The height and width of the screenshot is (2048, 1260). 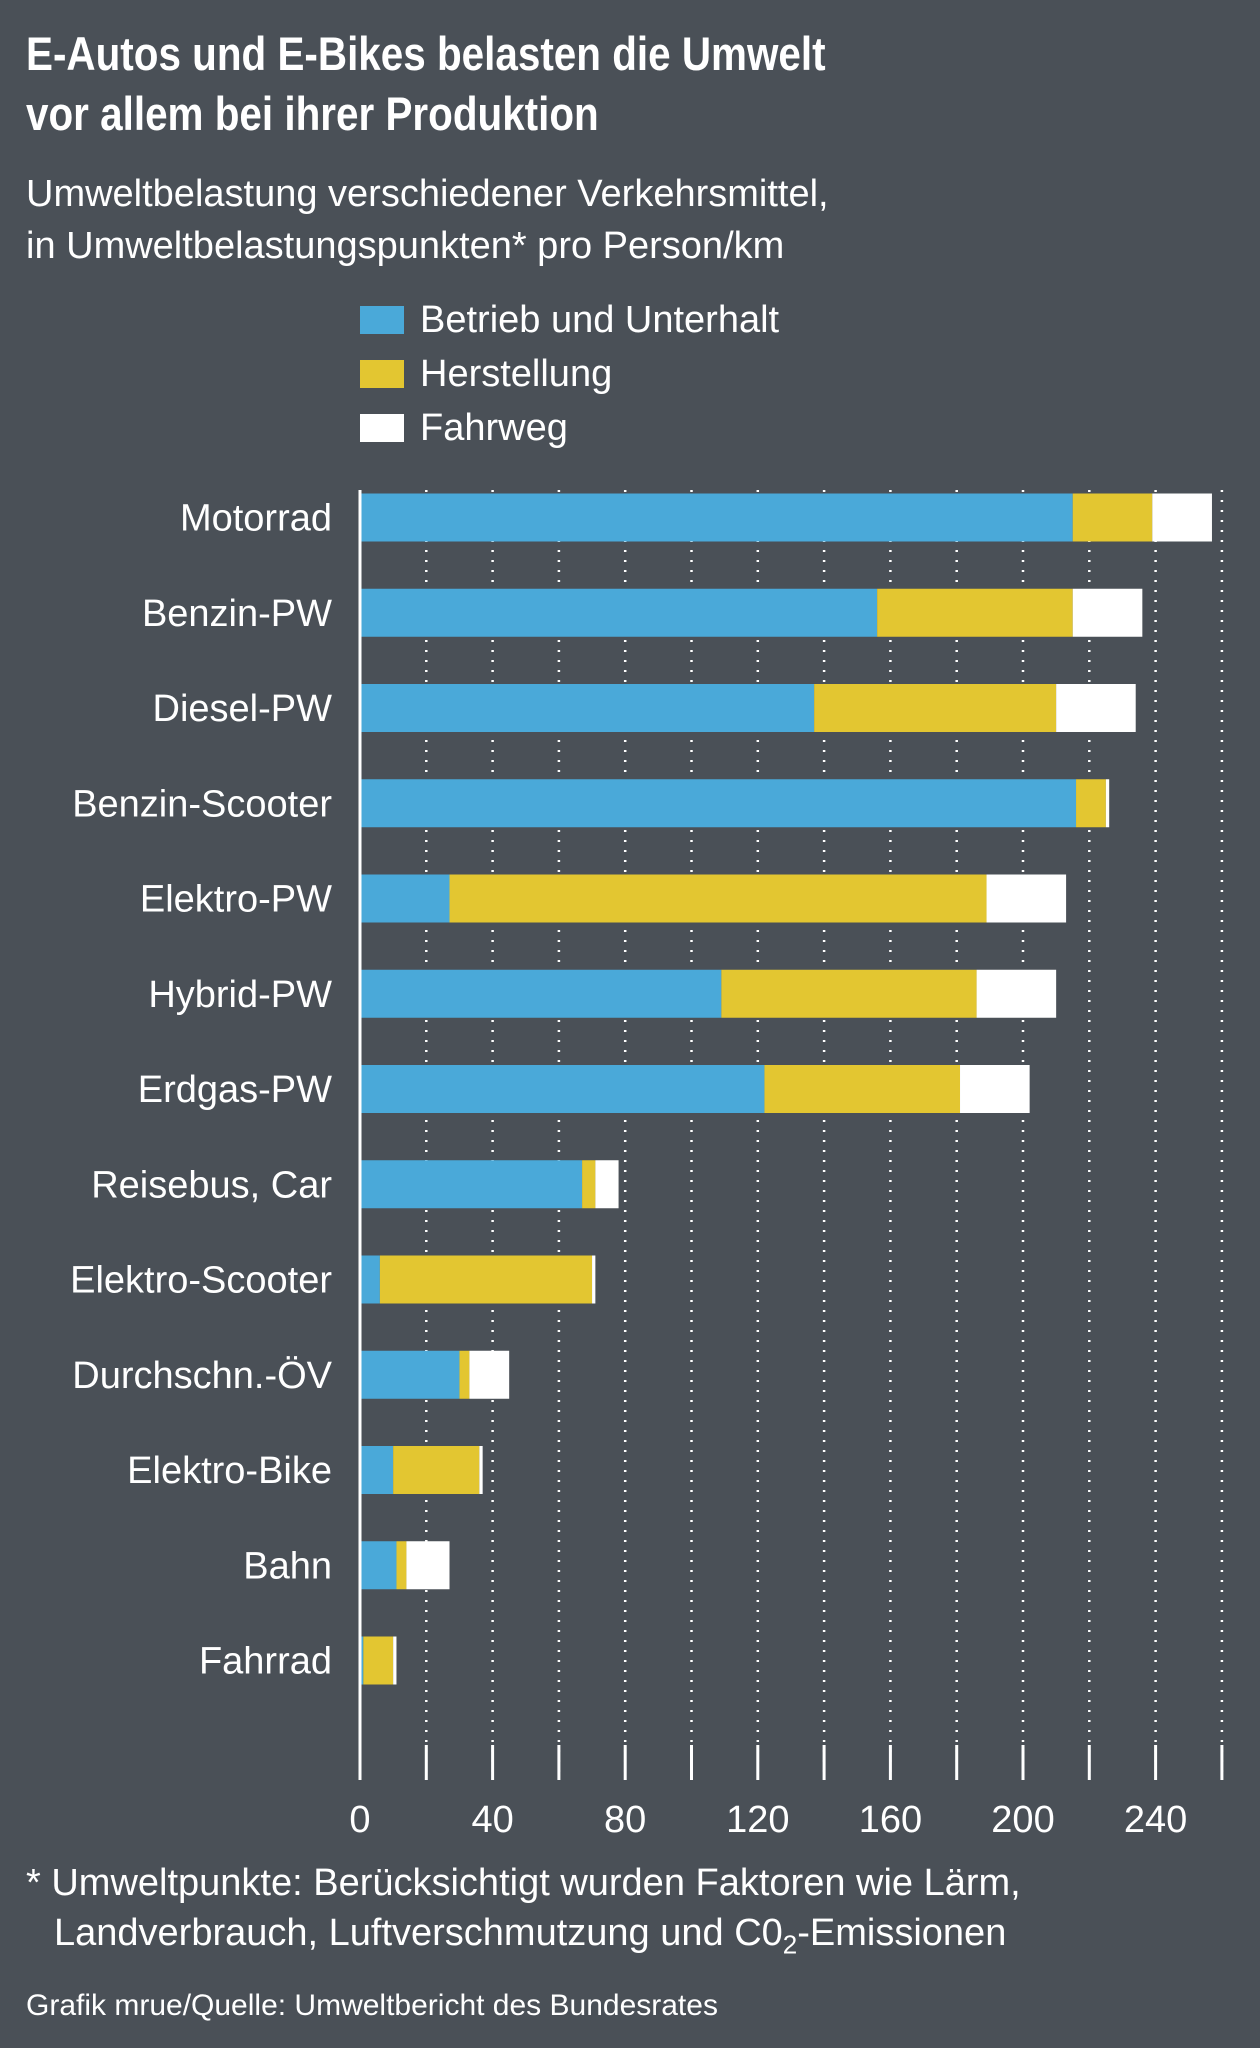 I want to click on title-line-1: E-Autos und E-Bikes belasten die Umwelt, so click(x=426, y=53).